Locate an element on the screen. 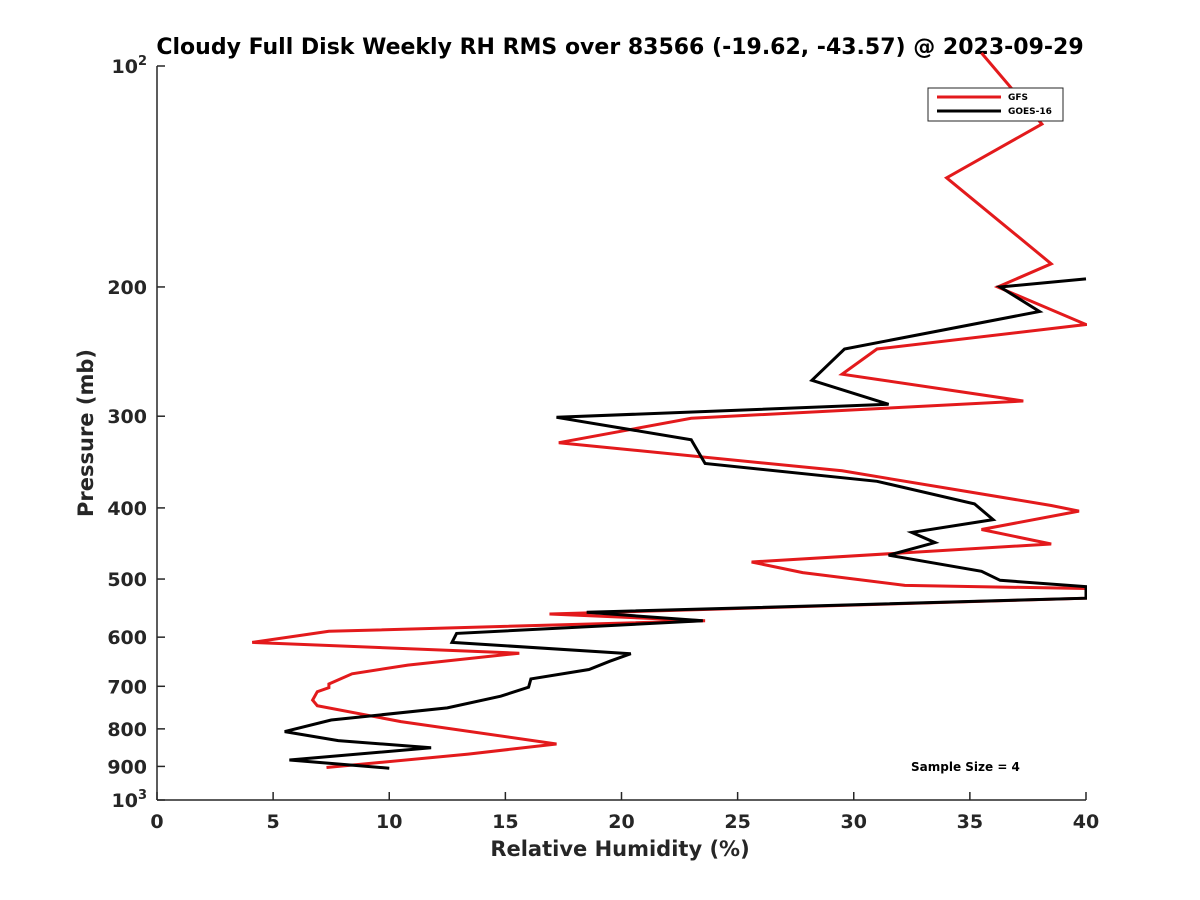 Image resolution: width=1200 pixels, height=900 pixels. y-tick-label: 400 is located at coordinates (127, 509).